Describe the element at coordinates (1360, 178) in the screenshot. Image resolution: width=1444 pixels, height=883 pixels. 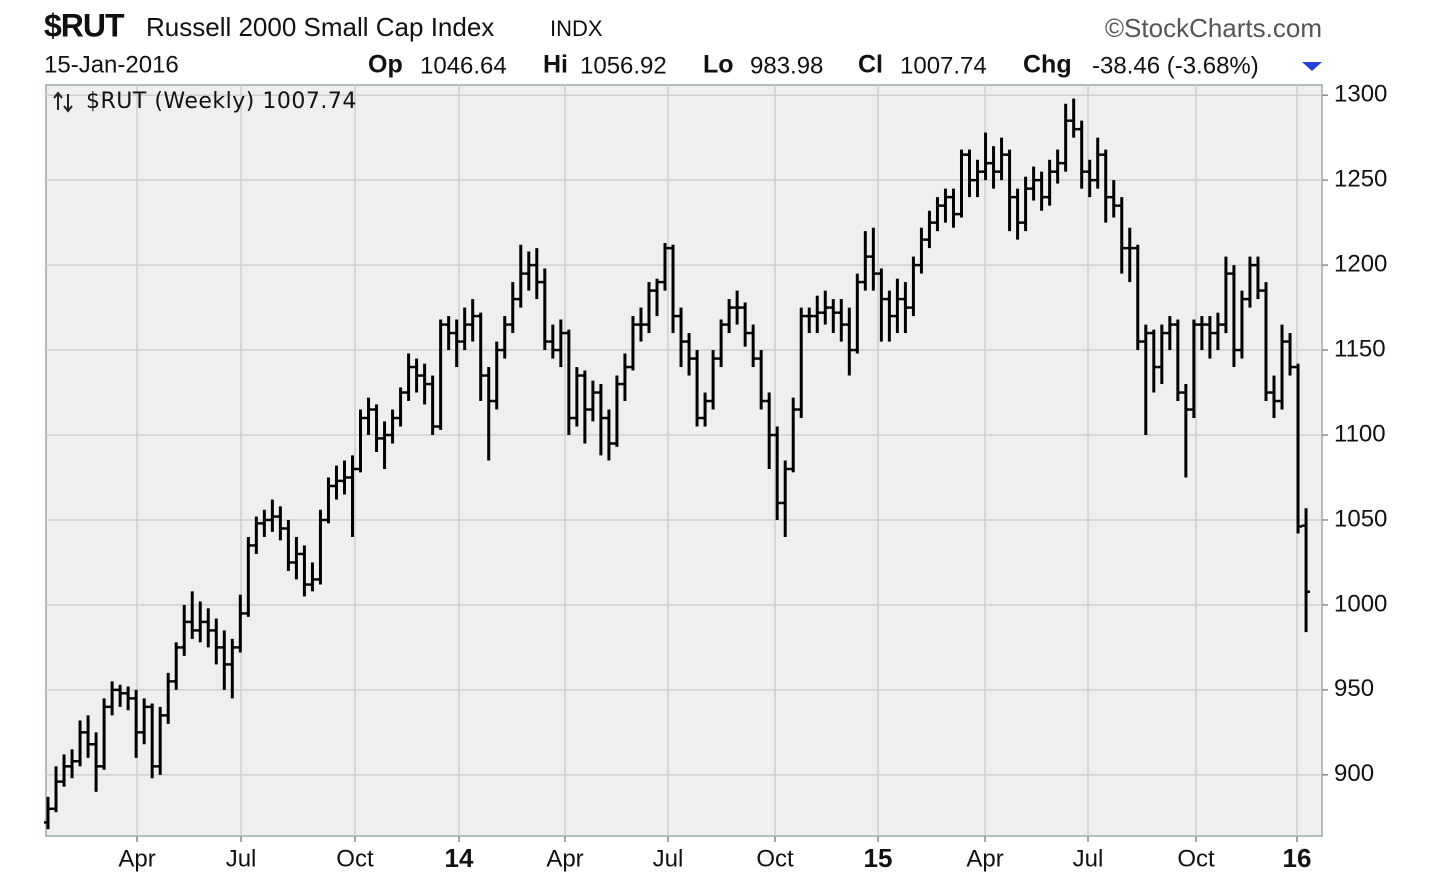
I see `y-tick-label: 1250` at that location.